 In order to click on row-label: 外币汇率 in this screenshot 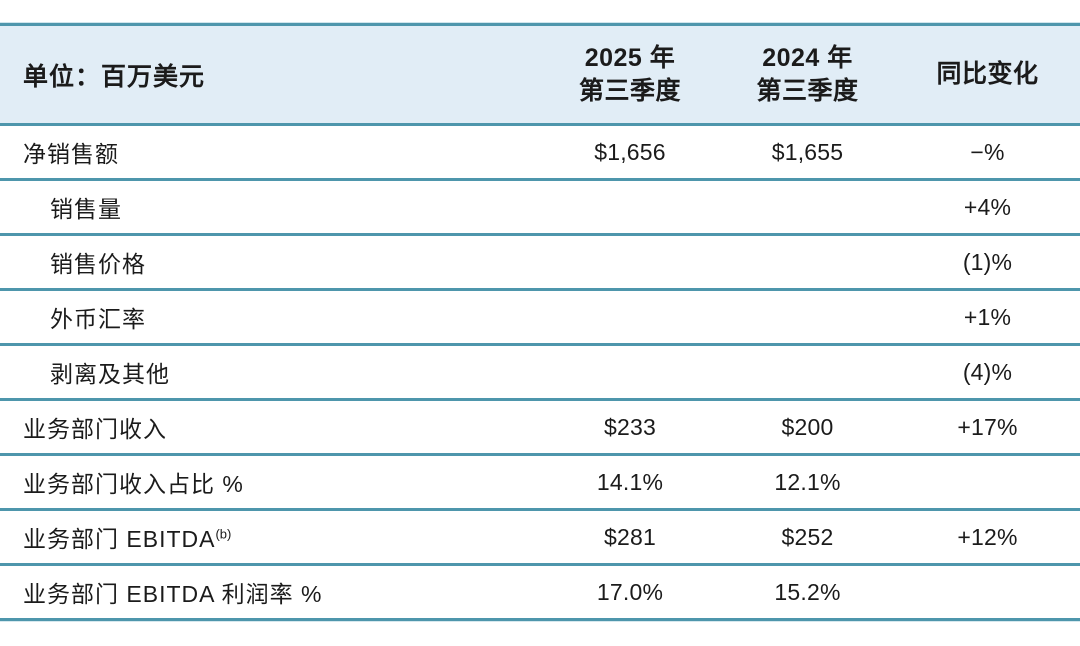, I will do `click(270, 317)`.